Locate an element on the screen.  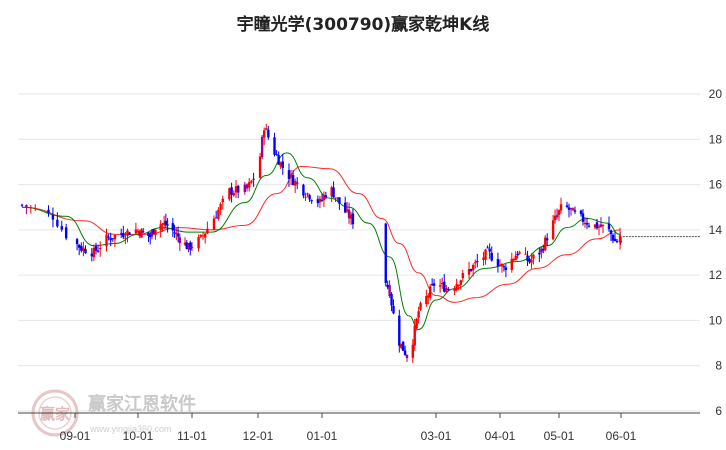
chart-title: 宇瞳光学(300790)赢家乾坤K线 is located at coordinates (363, 25).